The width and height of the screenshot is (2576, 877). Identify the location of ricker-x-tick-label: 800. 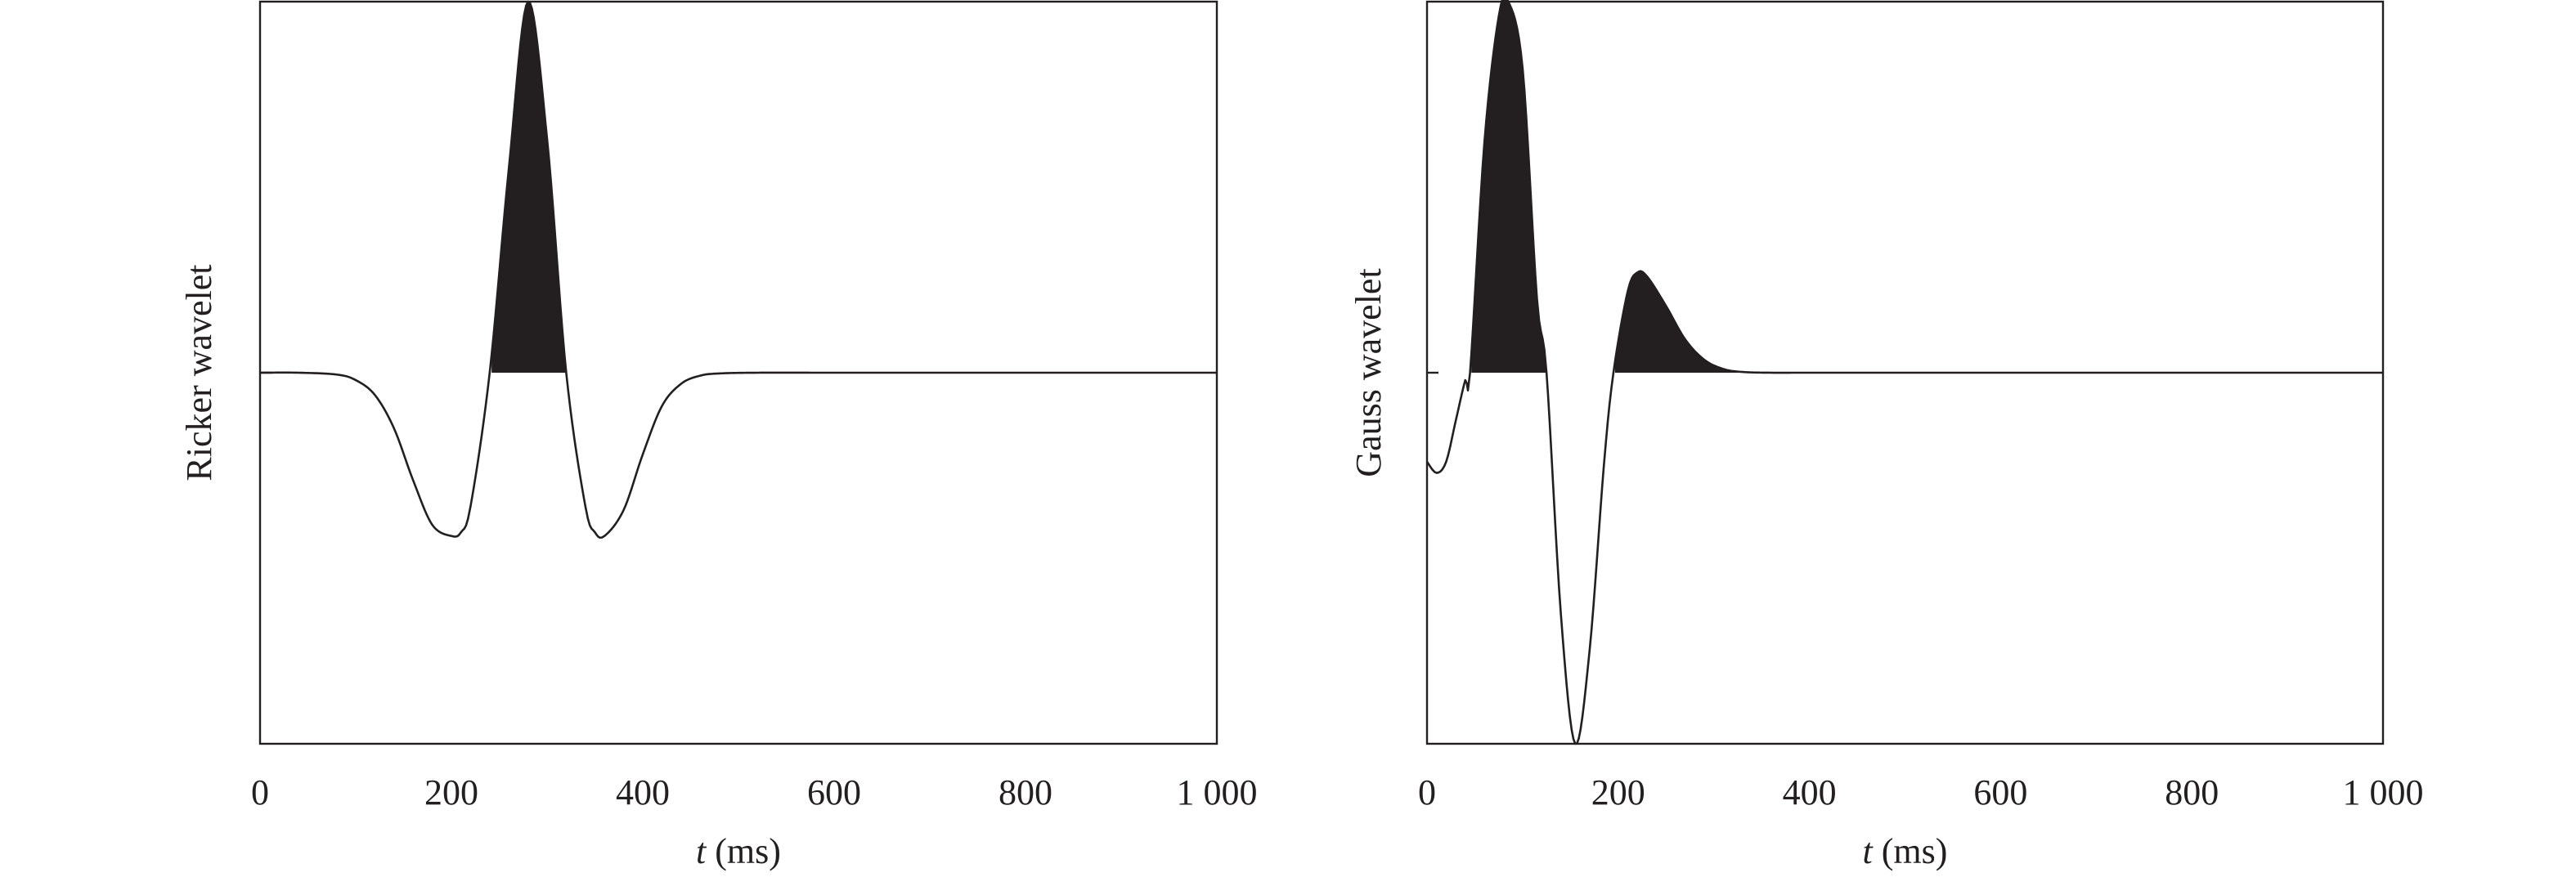
(1025, 792).